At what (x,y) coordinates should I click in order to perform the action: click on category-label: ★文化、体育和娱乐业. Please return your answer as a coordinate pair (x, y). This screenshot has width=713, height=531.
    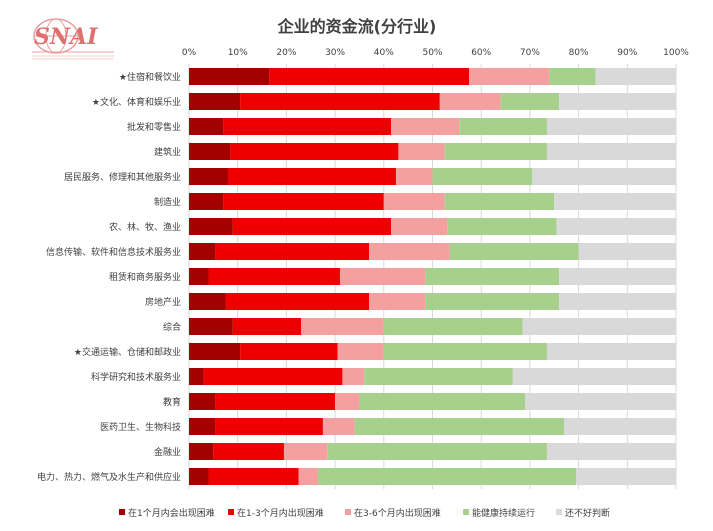
    Looking at the image, I should click on (136, 102).